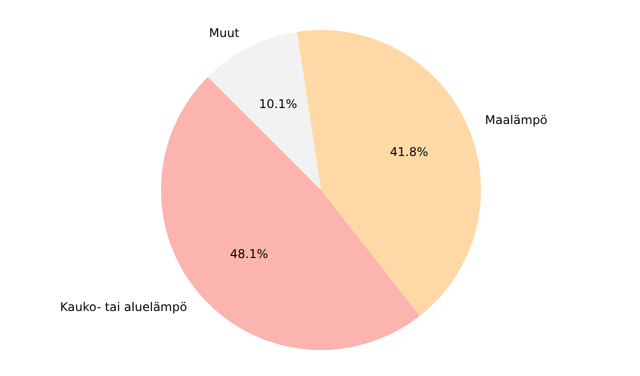 The height and width of the screenshot is (376, 640). Describe the element at coordinates (278, 104) in the screenshot. I see `data-label: 10.1%` at that location.